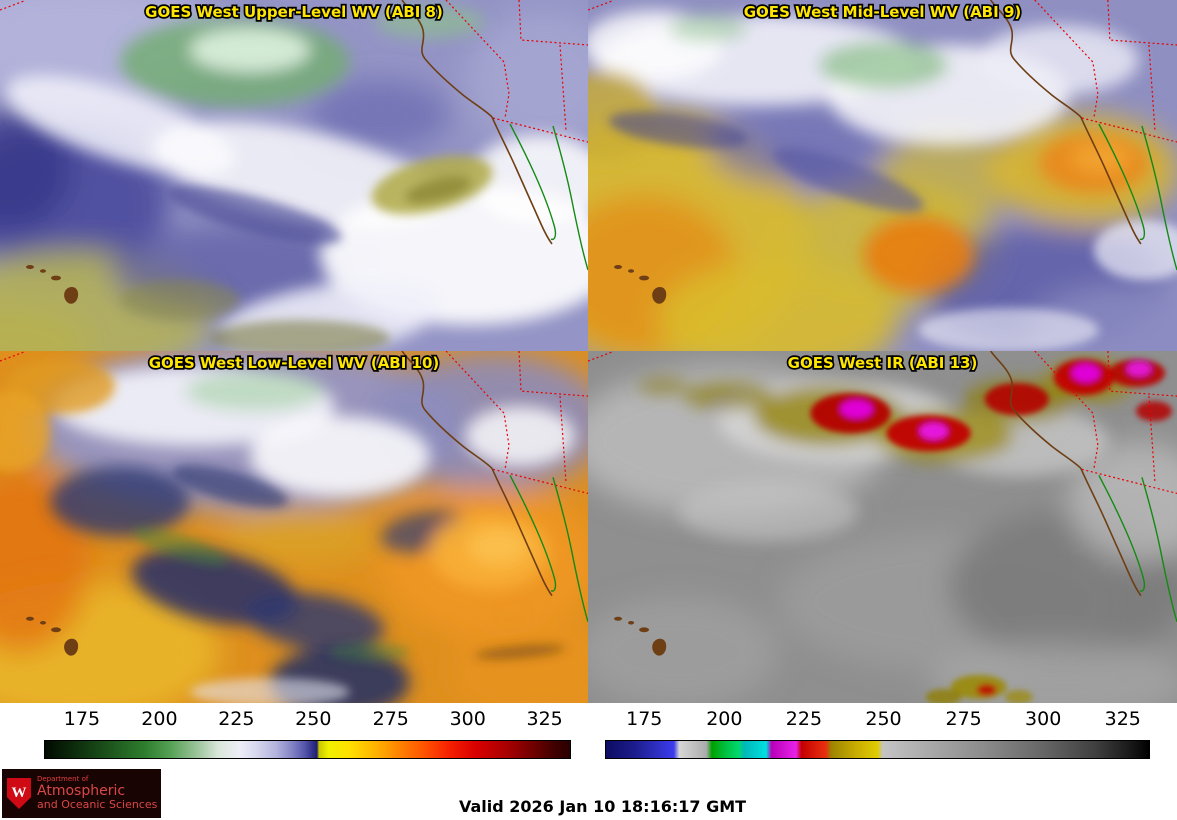  What do you see at coordinates (602, 806) in the screenshot?
I see `valid-time-label: Valid 2026 Jan 10 18:16:17 GMT` at bounding box center [602, 806].